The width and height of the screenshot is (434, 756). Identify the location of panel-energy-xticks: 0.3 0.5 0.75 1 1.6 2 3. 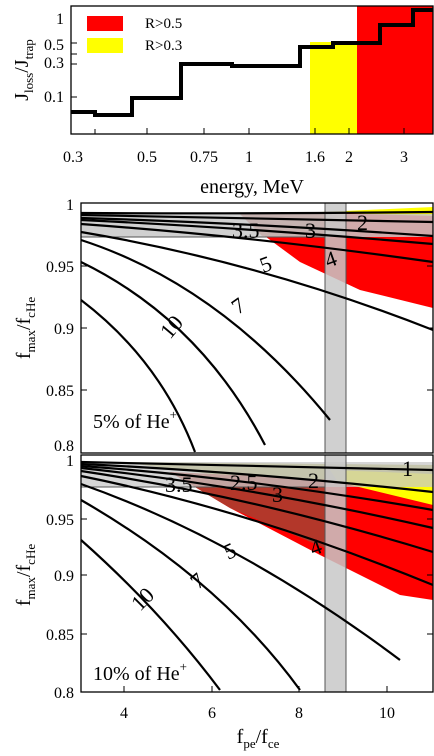
(235, 147).